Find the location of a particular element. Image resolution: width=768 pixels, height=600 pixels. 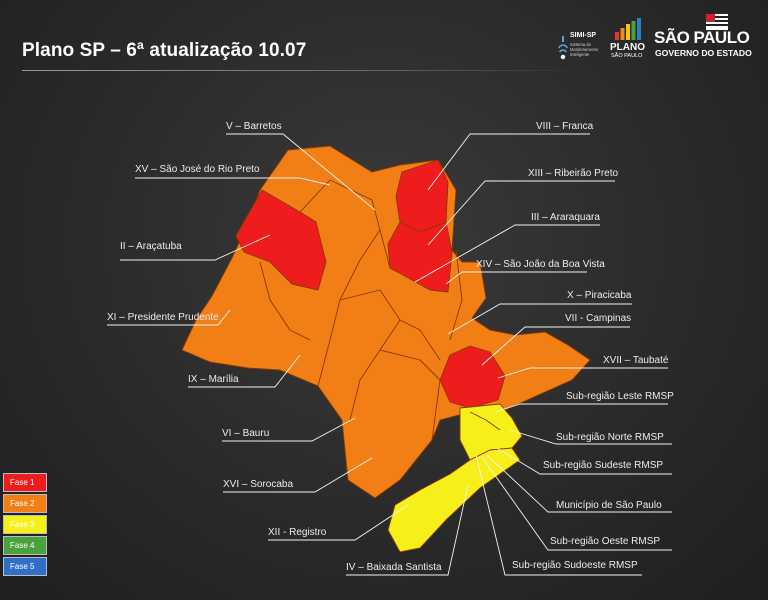

plano-sp-line1: PLANO is located at coordinates (627, 47).